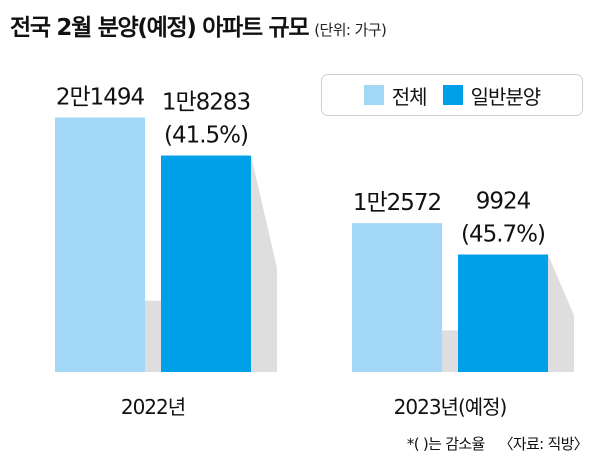  What do you see at coordinates (350, 30) in the screenshot?
I see `unit-label: (단위: 가구)` at bounding box center [350, 30].